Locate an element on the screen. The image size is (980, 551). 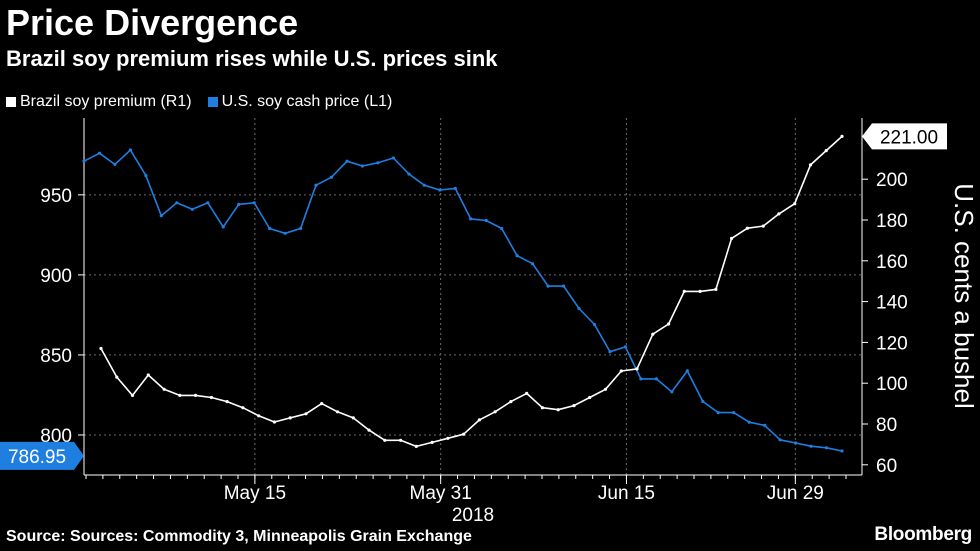
right-tick-label: 160 is located at coordinates (892, 262).